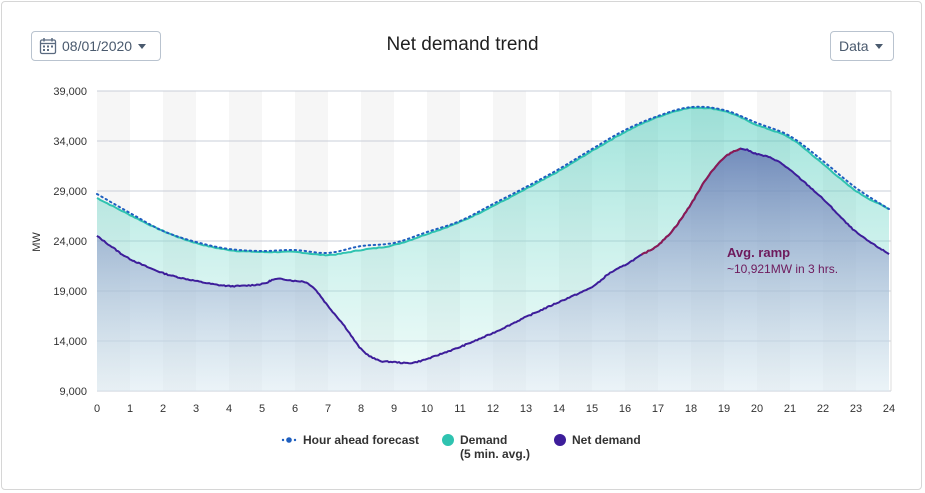 The width and height of the screenshot is (925, 493). Describe the element at coordinates (758, 252) in the screenshot. I see `ramp-annotation-title: Avg. ramp` at that location.